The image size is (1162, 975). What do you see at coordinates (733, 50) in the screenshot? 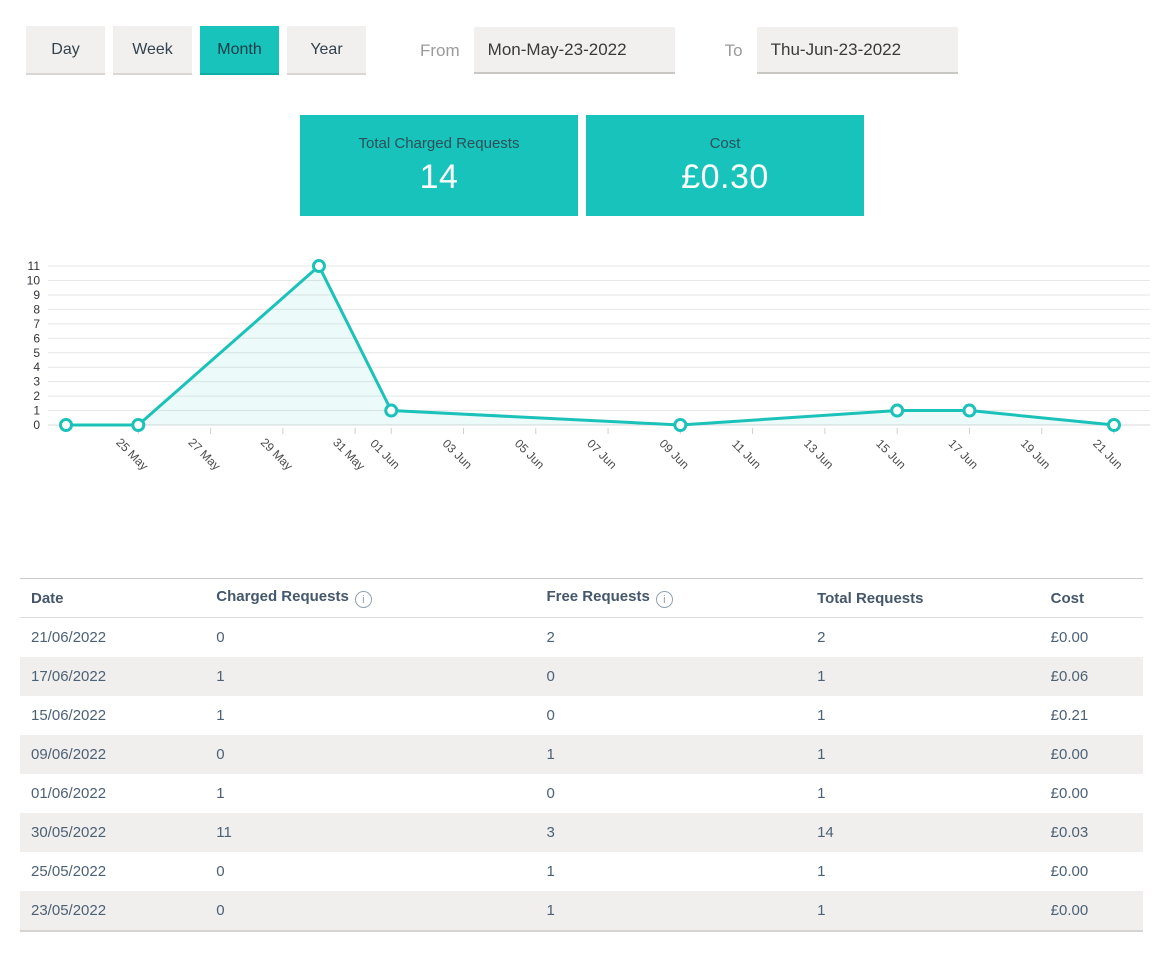
I see `to-label: To` at bounding box center [733, 50].